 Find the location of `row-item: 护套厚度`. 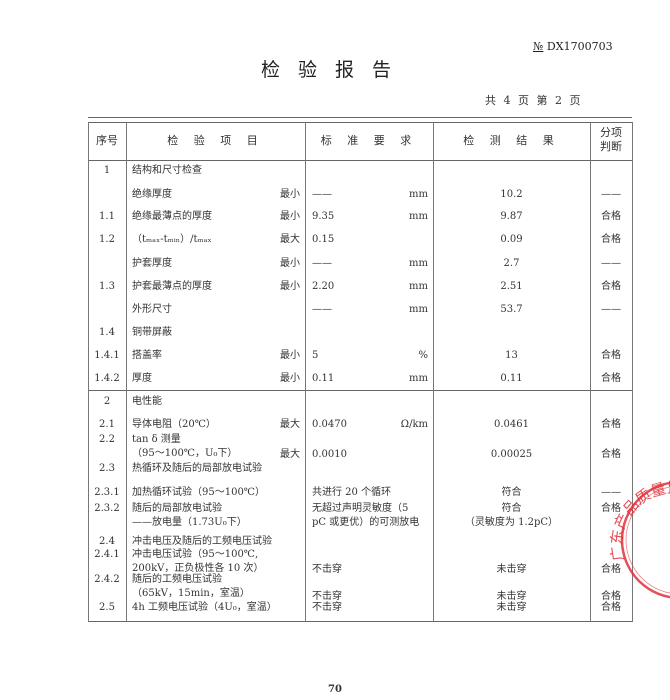

row-item: 护套厚度 is located at coordinates (152, 263).